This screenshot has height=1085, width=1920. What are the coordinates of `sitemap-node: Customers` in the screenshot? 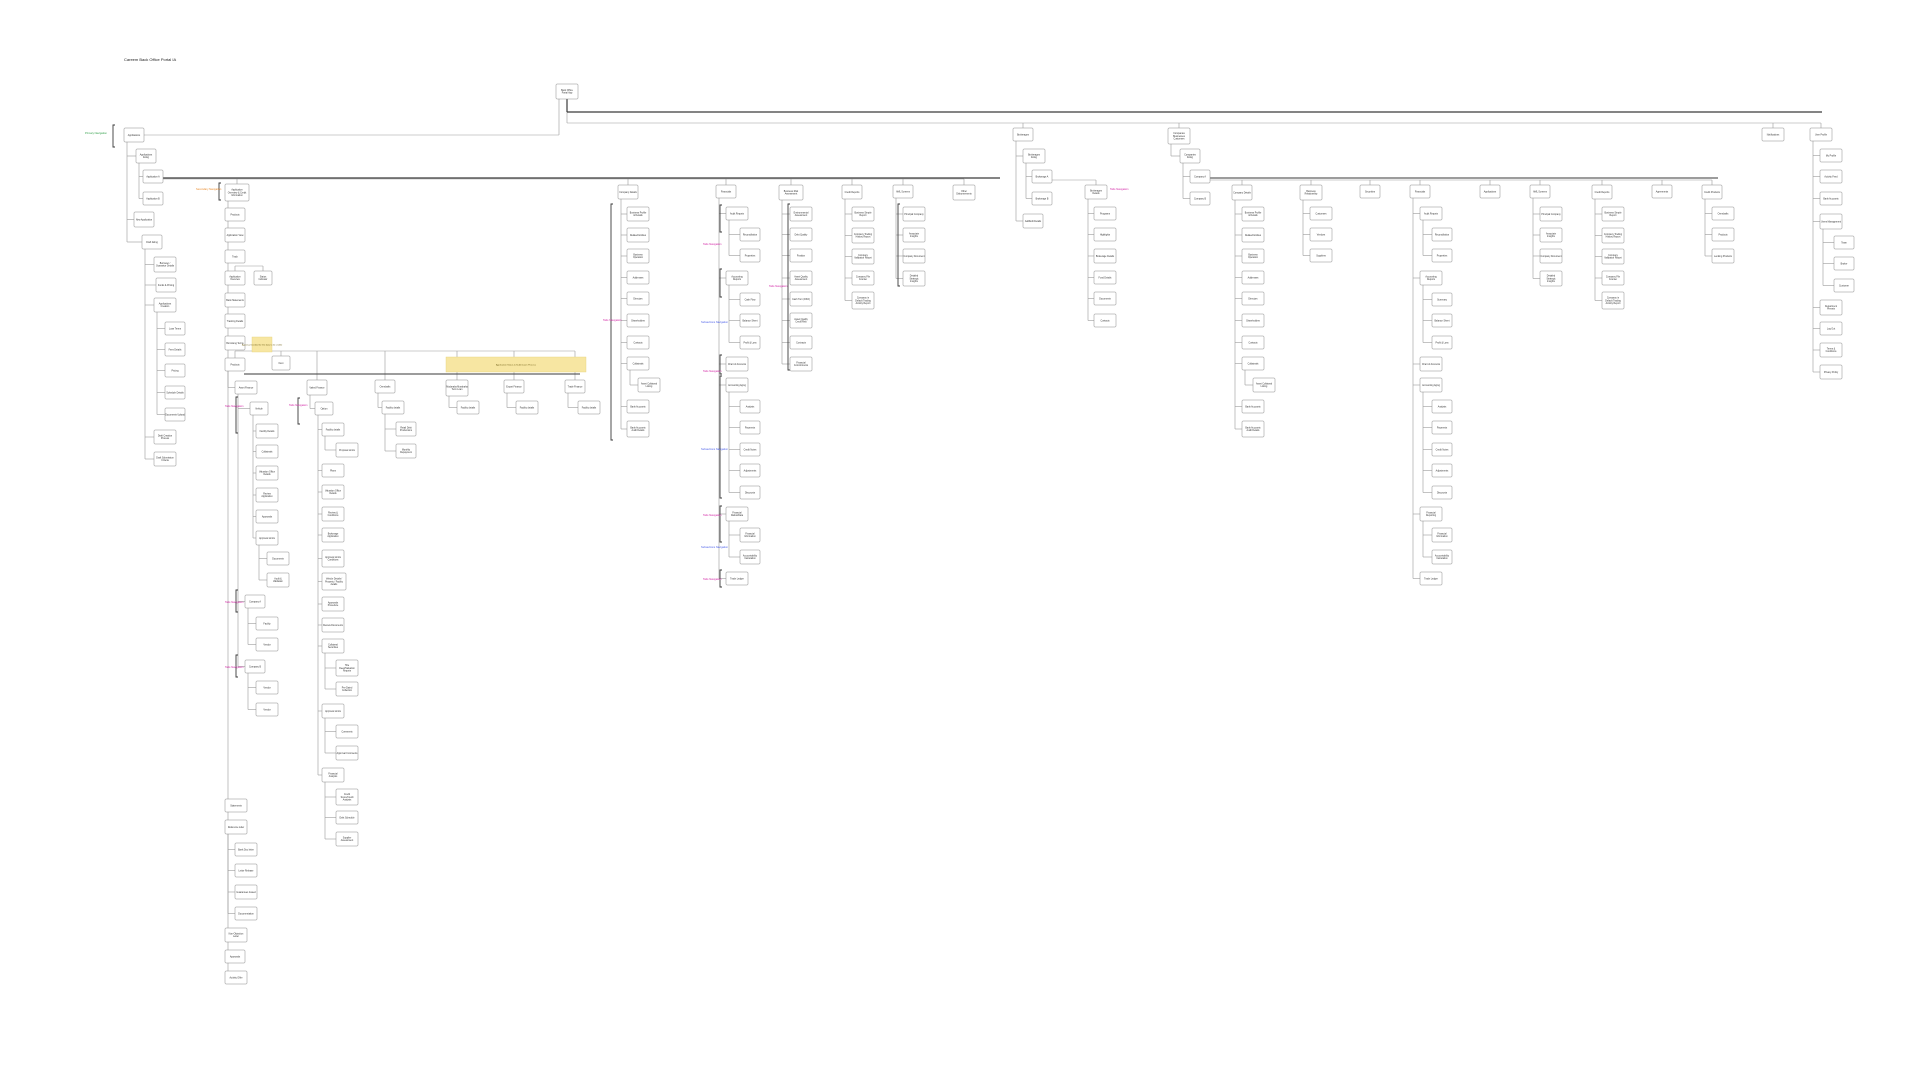 It's located at (1321, 213).